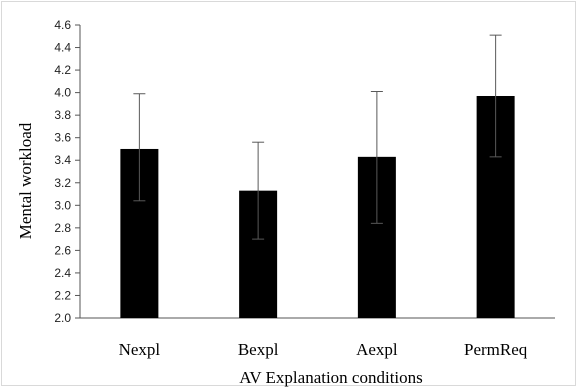  Describe the element at coordinates (62, 70) in the screenshot. I see `y-tick-label: 4.2` at that location.